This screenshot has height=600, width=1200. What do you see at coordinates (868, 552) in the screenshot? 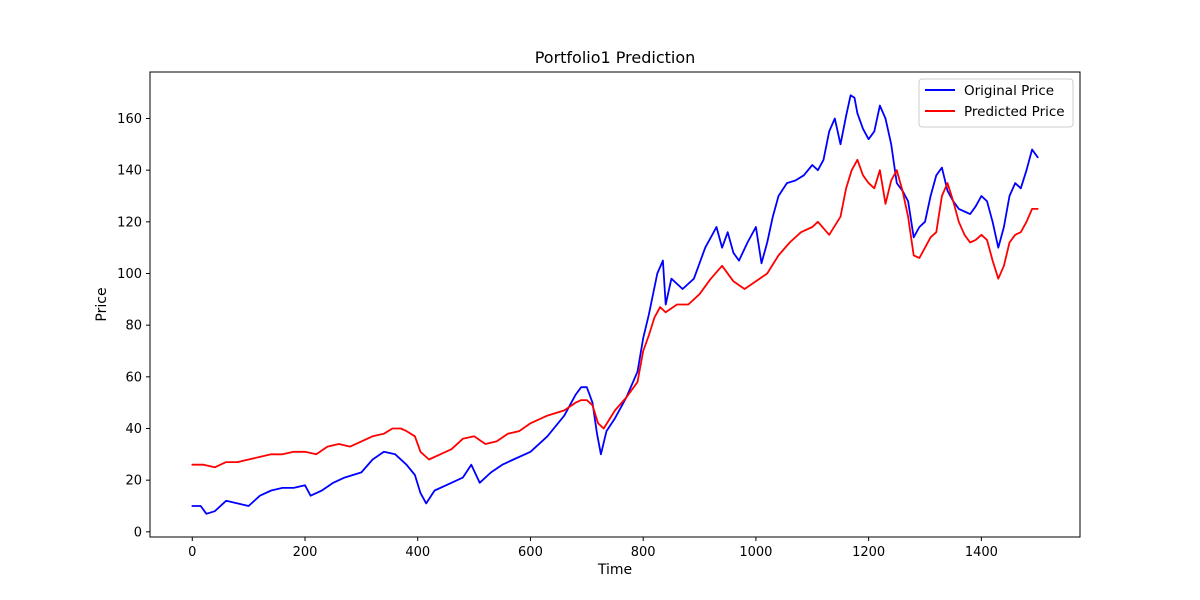
I see `x-tick-label: 1200` at bounding box center [868, 552].